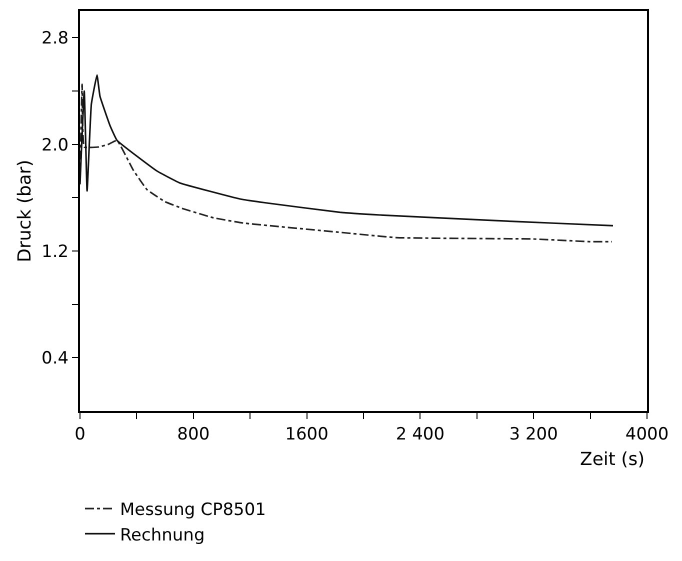 The height and width of the screenshot is (561, 682). I want to click on y-tick-label: 2.0, so click(55, 145).